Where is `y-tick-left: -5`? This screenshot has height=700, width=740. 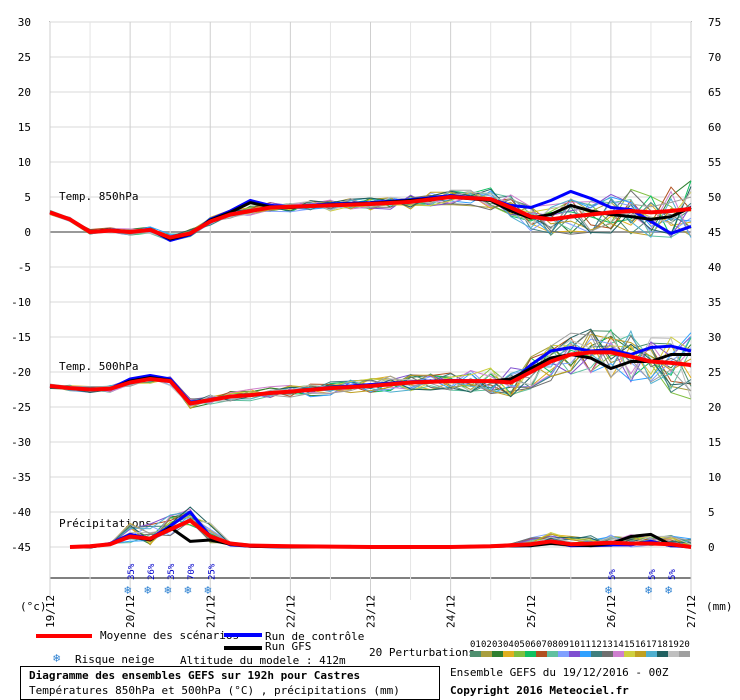 y-tick-left: -5 is located at coordinates (24, 267).